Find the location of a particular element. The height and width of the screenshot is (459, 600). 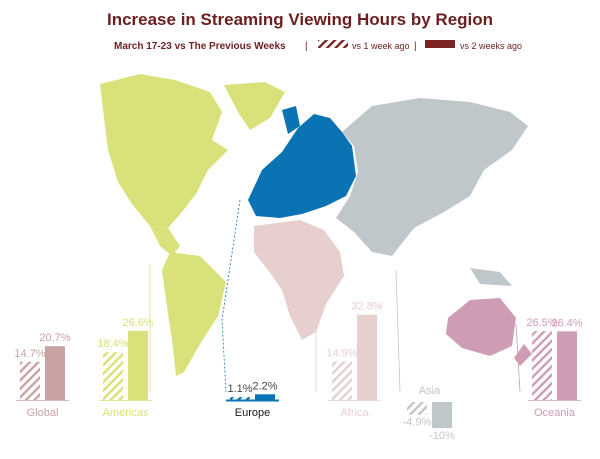

map-indonesia is located at coordinates (491, 277).